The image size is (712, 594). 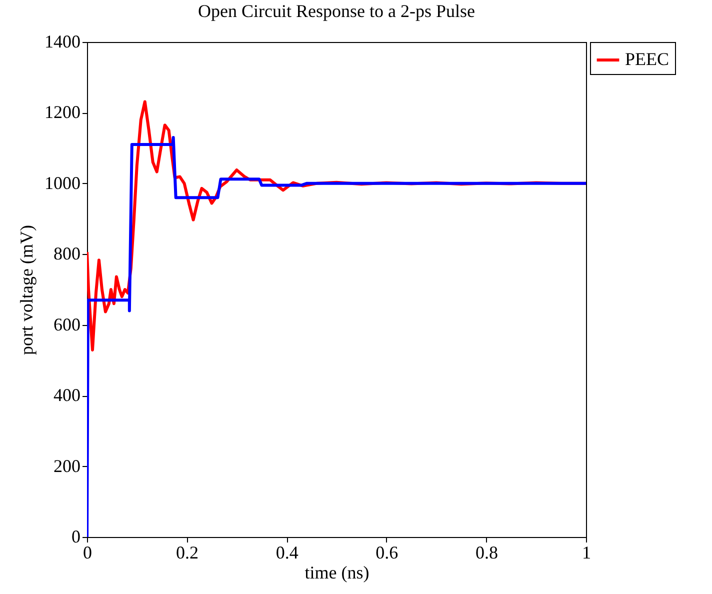 I want to click on x-tick-label: 0.2, so click(x=187, y=552).